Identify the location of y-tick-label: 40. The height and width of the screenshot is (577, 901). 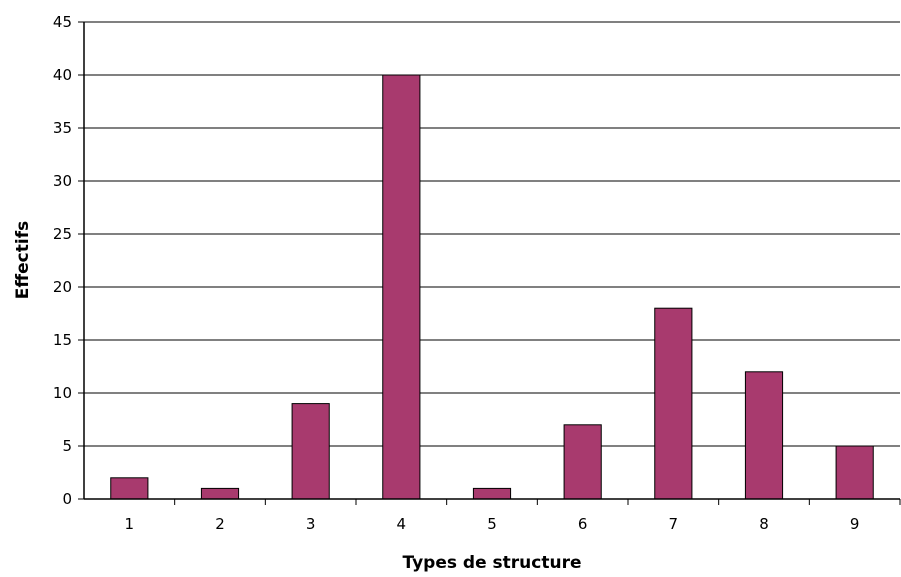
(62, 75).